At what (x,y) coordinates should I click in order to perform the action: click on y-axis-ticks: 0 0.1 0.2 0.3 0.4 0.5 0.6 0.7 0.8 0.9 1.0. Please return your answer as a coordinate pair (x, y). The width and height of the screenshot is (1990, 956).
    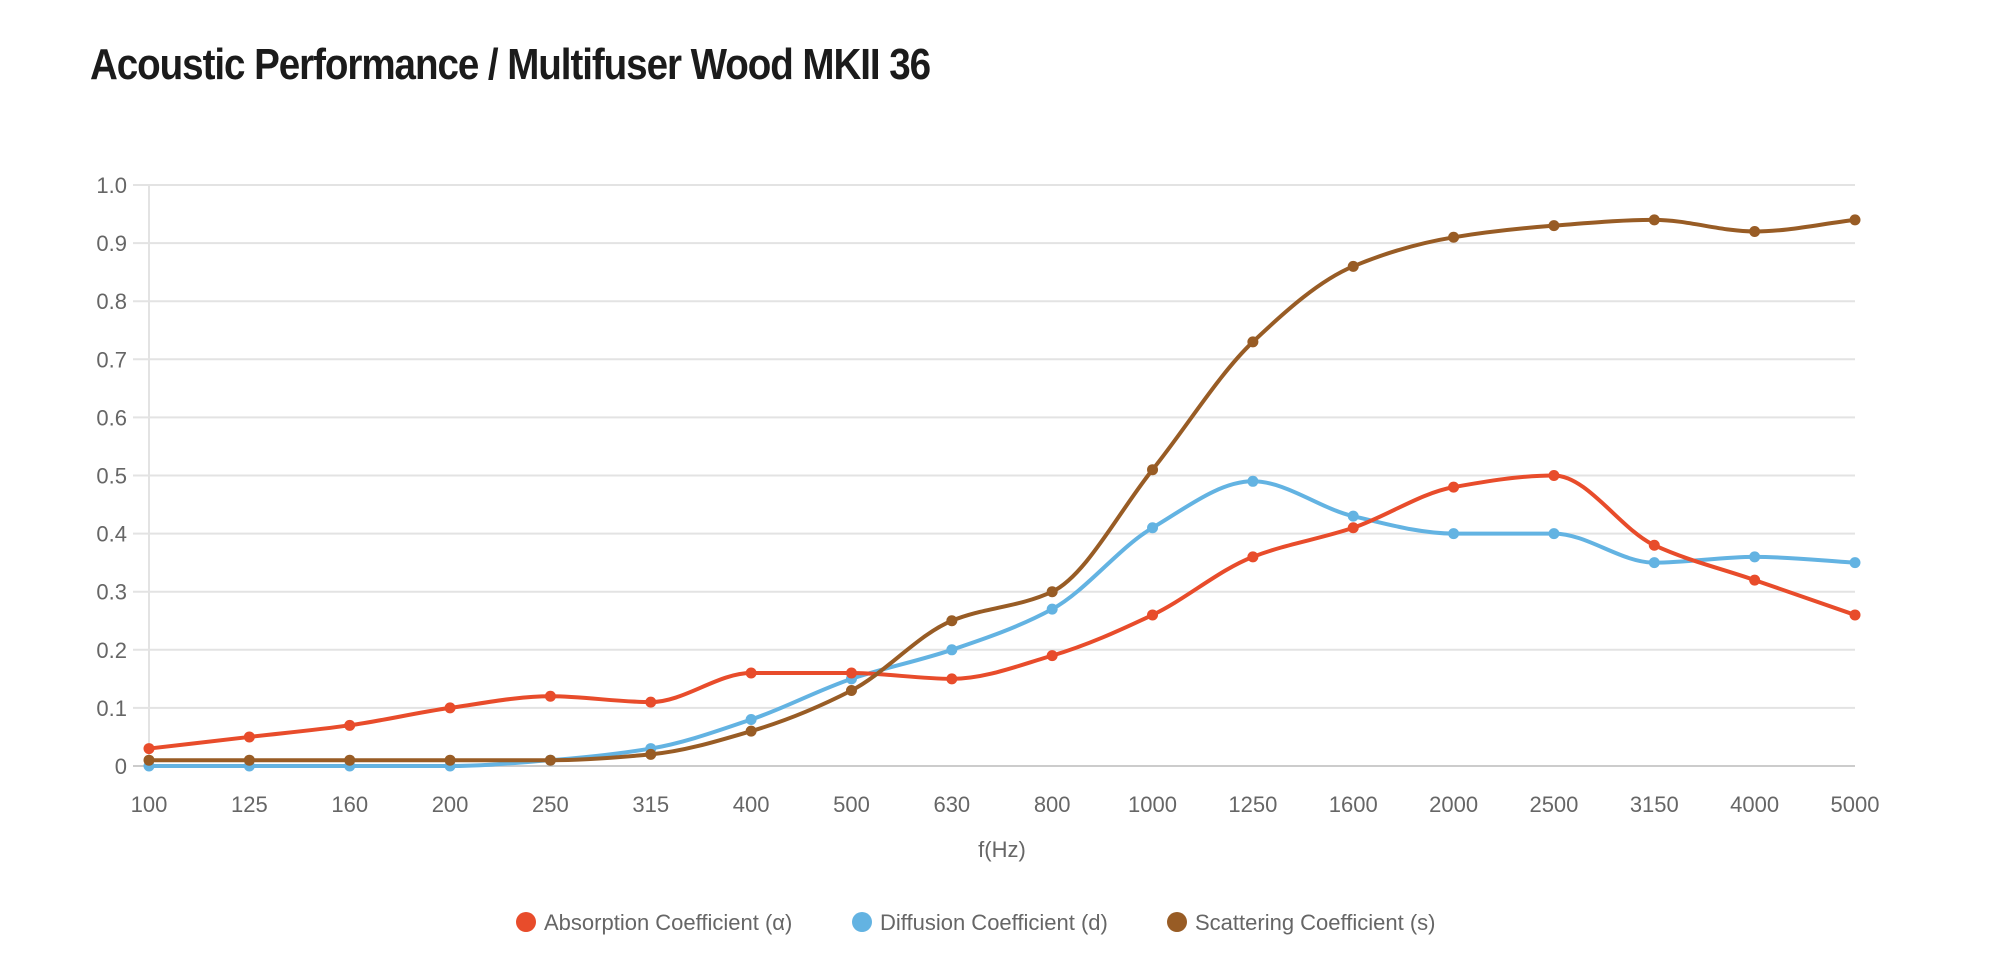
    Looking at the image, I should click on (111, 476).